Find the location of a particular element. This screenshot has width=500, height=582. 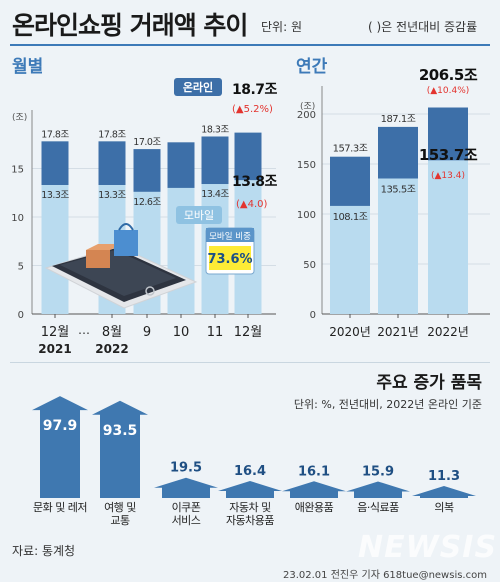

credit-note: 23.02.01 전진우 기자 618tue@newsis.com is located at coordinates (385, 575).